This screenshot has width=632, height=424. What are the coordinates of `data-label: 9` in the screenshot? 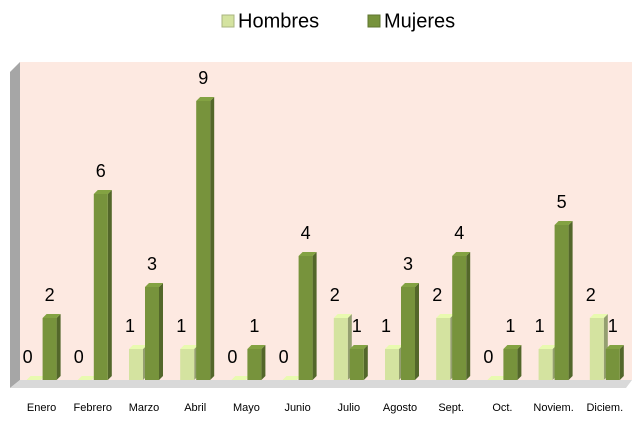 It's located at (203, 78).